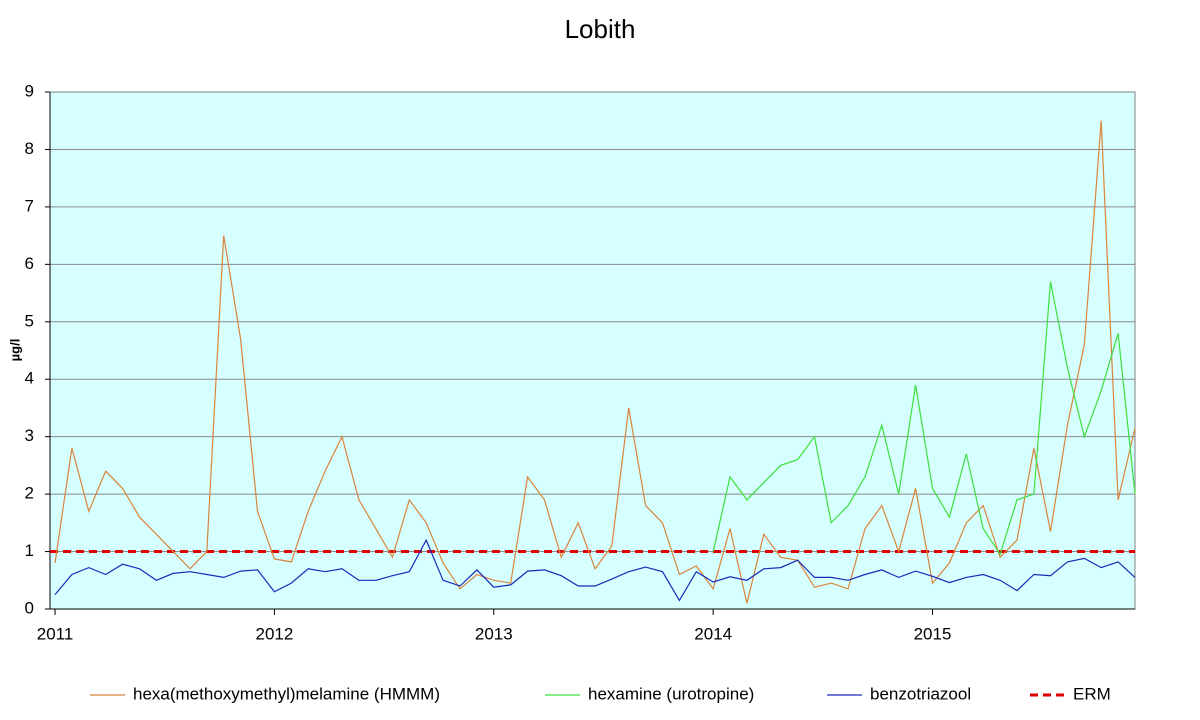 The width and height of the screenshot is (1200, 720). What do you see at coordinates (29, 90) in the screenshot?
I see `y-tick-label: 9` at bounding box center [29, 90].